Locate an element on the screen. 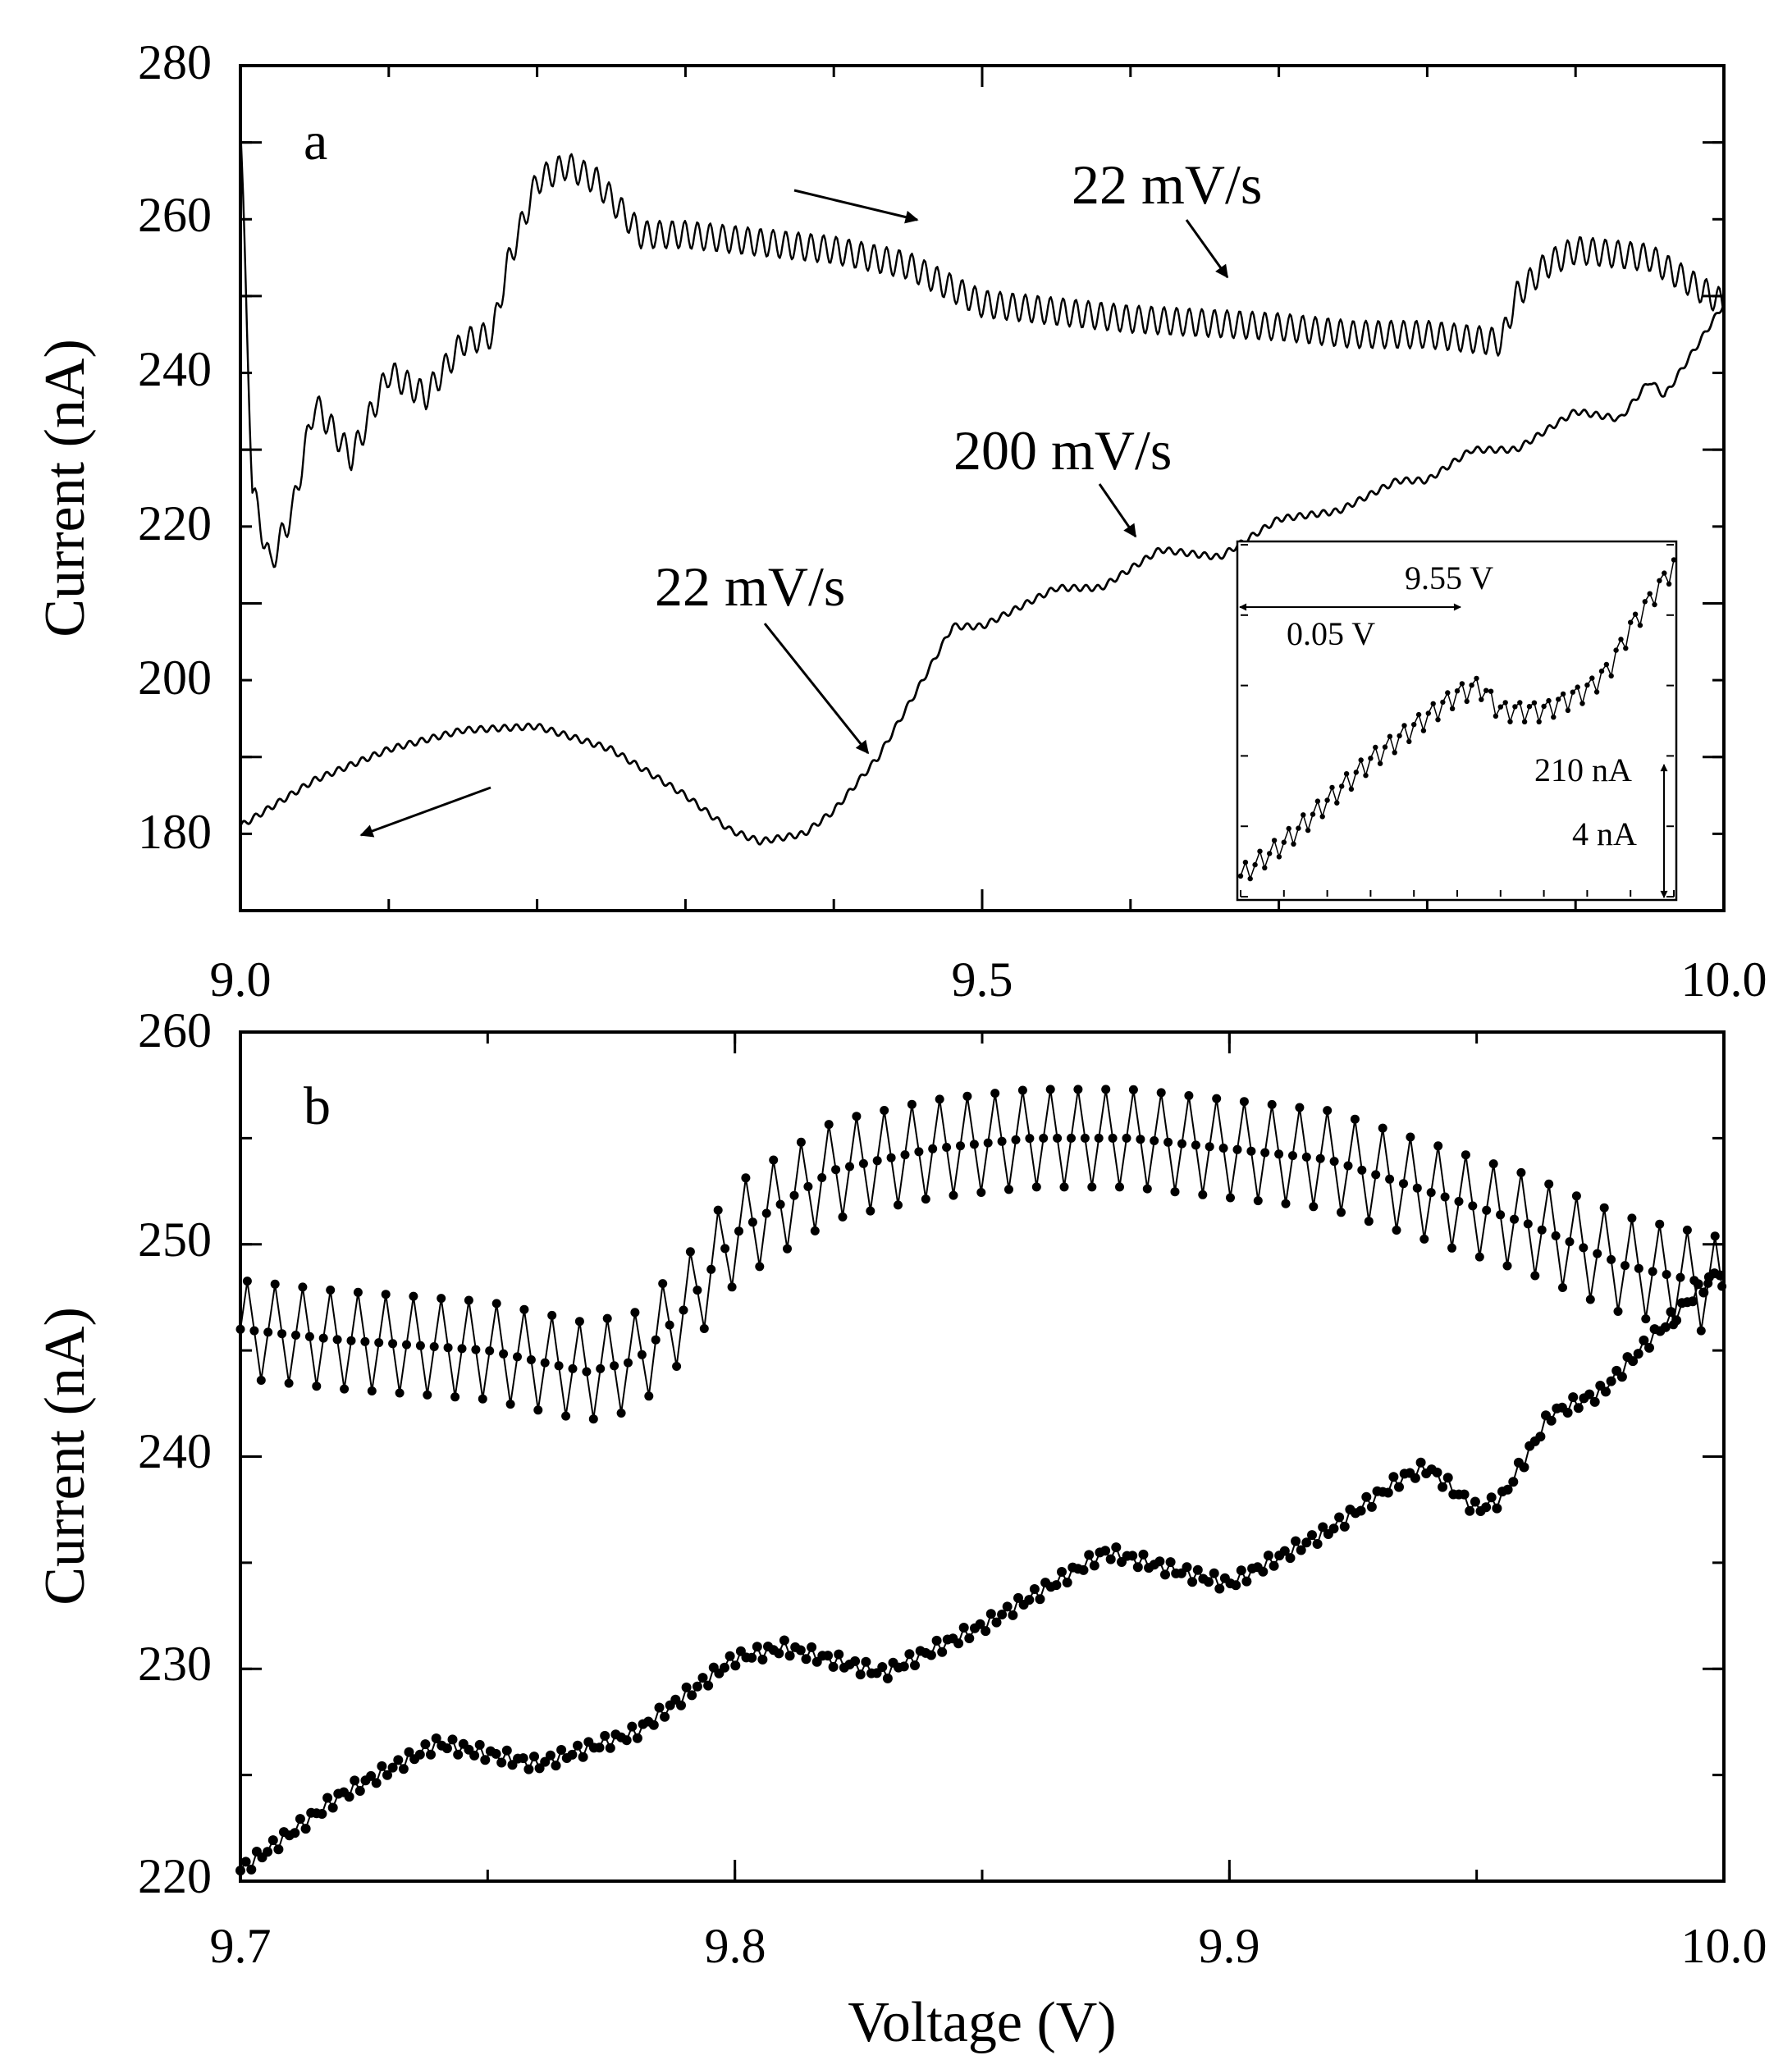 The width and height of the screenshot is (1792, 2069). a-ytick-label: 260 is located at coordinates (175, 215).